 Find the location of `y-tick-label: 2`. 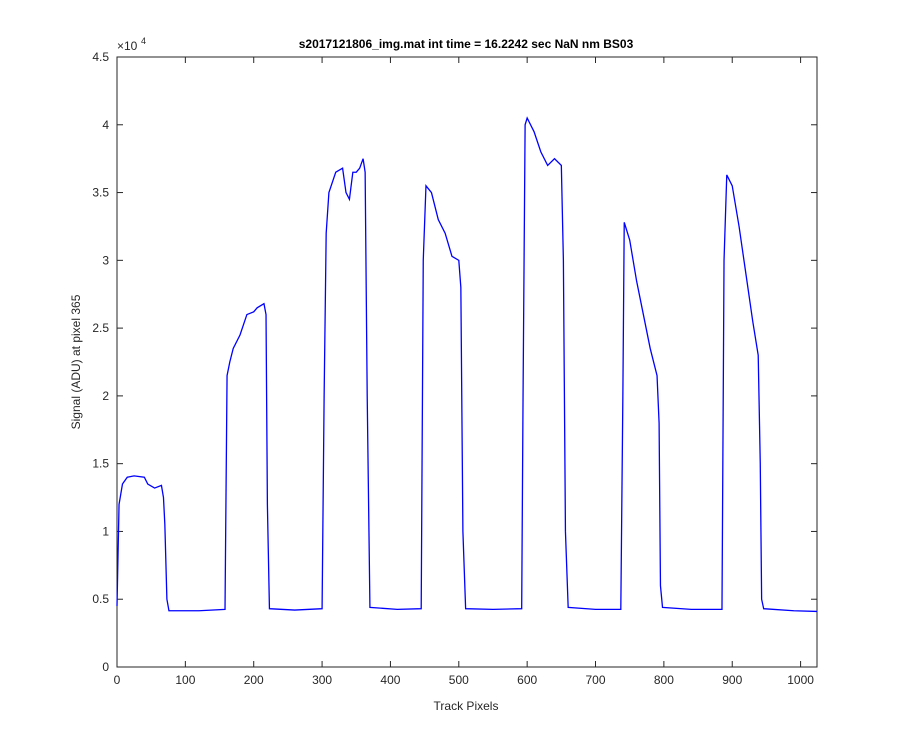

y-tick-label: 2 is located at coordinates (105, 396).